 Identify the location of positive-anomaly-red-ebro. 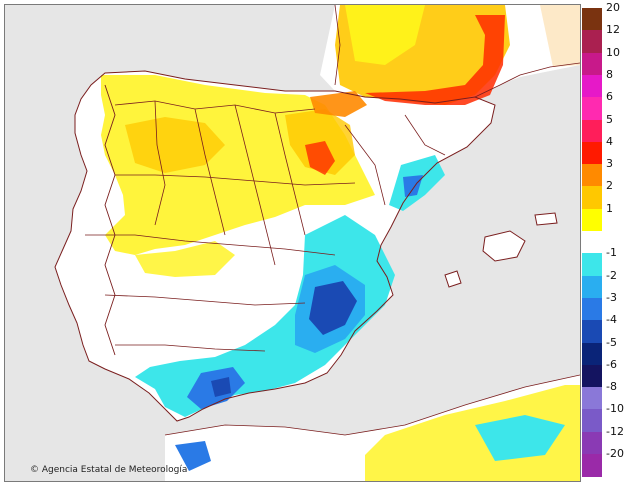
(320, 158).